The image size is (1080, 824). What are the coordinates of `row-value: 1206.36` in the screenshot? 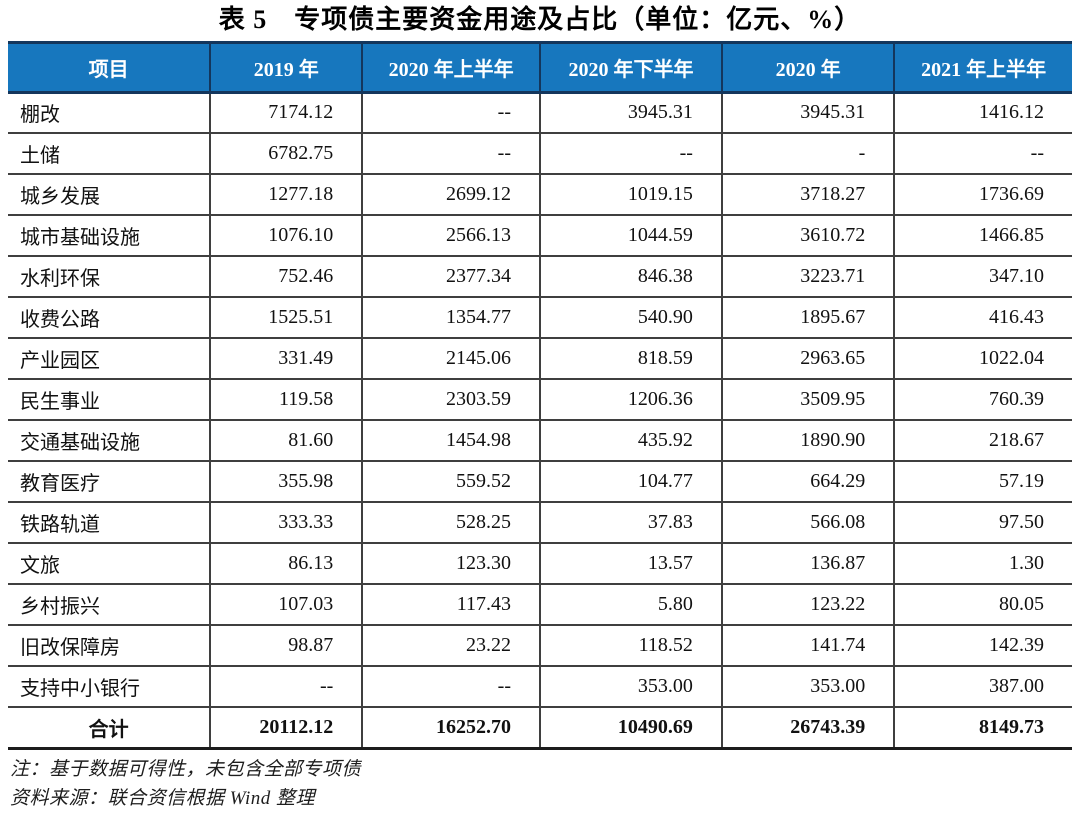 It's located at (630, 400).